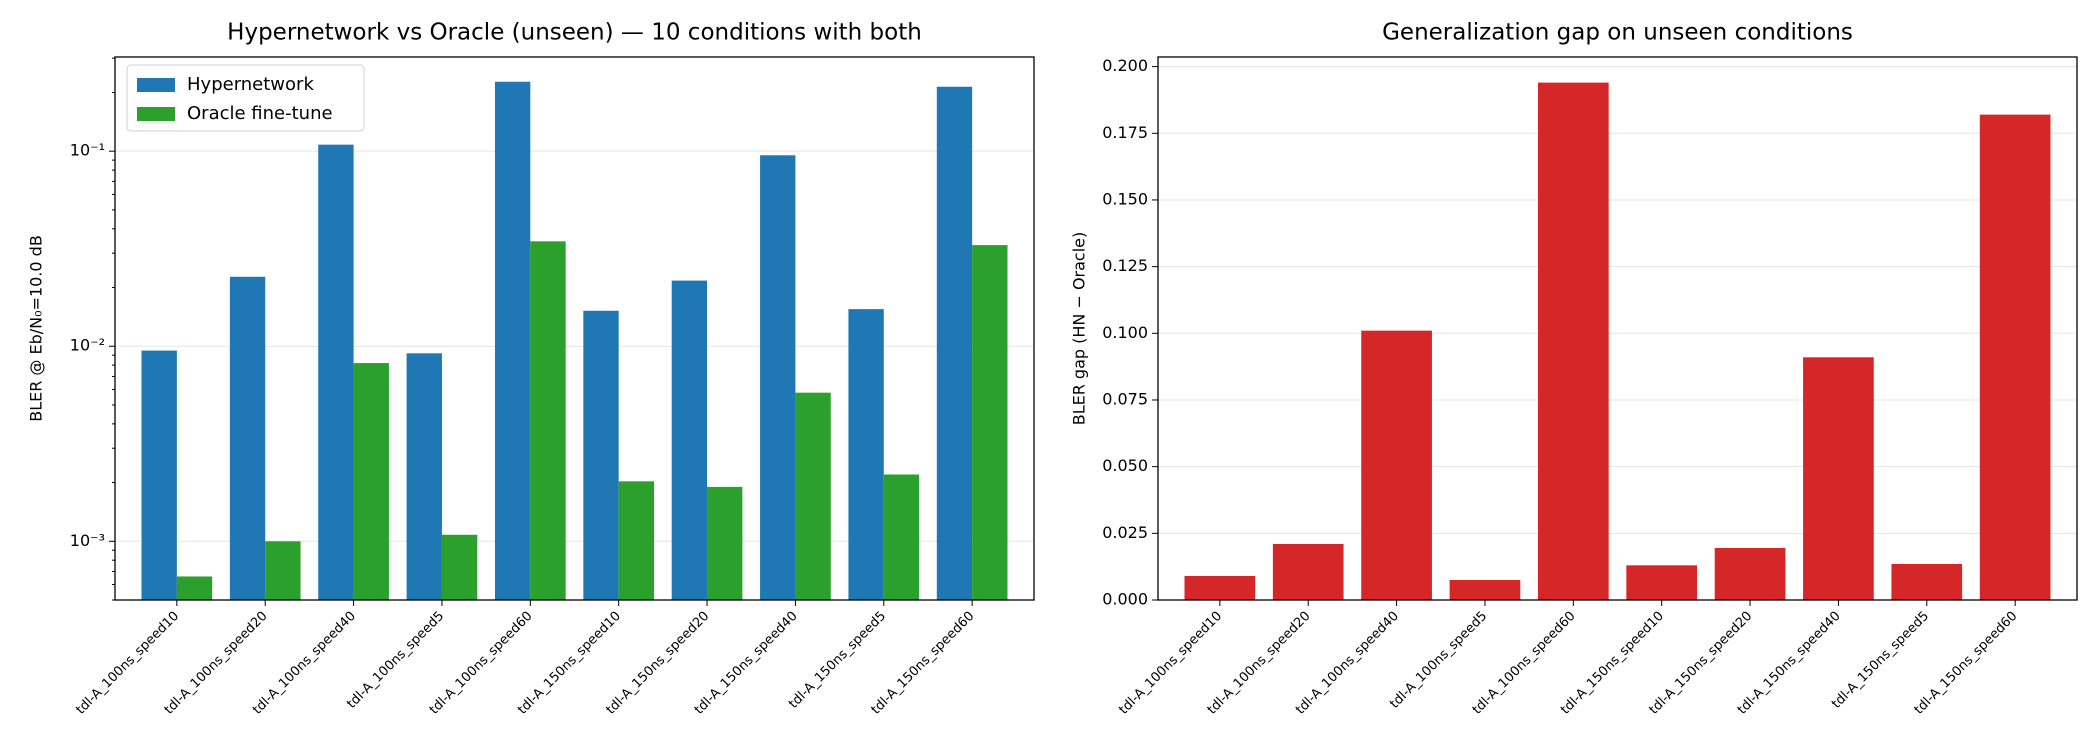  I want to click on y-tick-label: 10⁻³, so click(87, 540).